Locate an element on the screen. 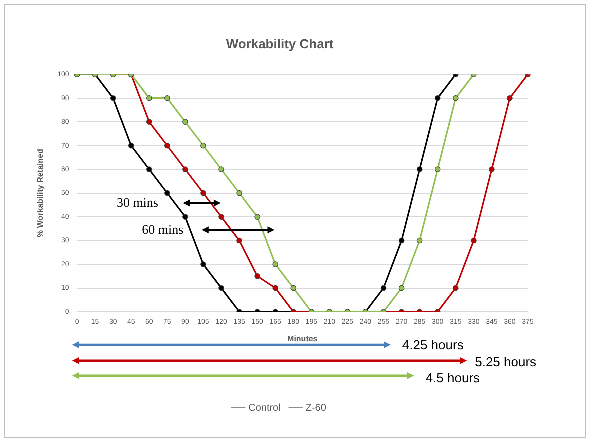 The width and height of the screenshot is (592, 447). annotation: 30 mins is located at coordinates (137, 203).